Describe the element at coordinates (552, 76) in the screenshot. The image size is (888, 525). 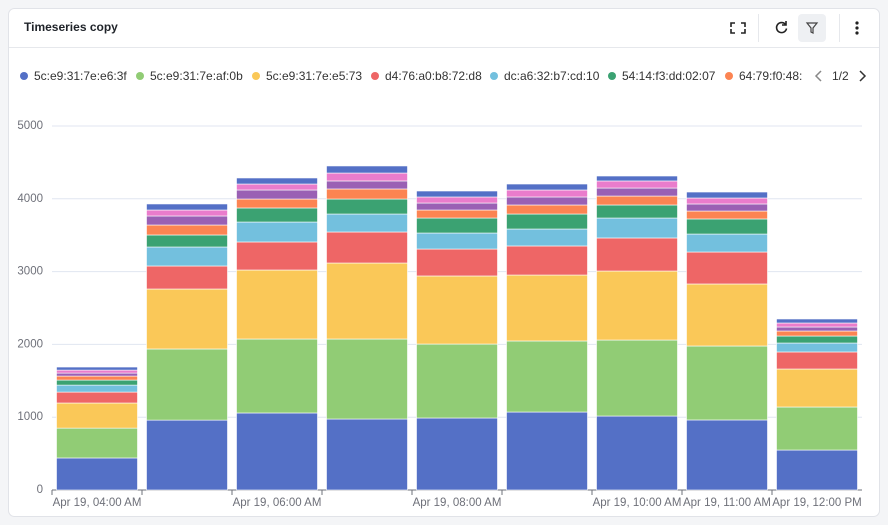
I see `legend-label: dc:a6:32:b7:cd:10` at that location.